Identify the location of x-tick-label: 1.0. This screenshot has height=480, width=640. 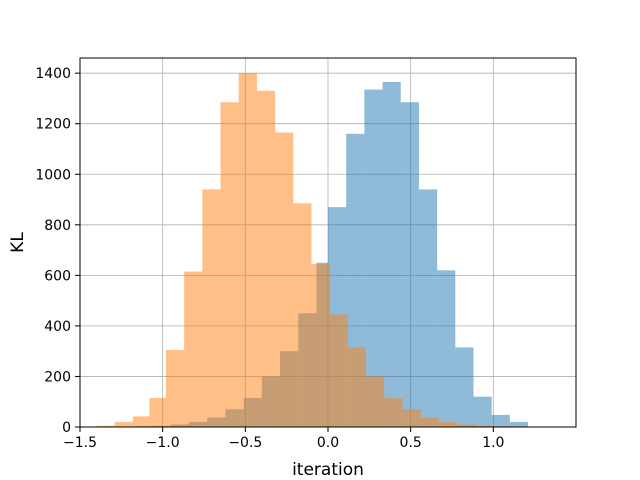
(493, 443).